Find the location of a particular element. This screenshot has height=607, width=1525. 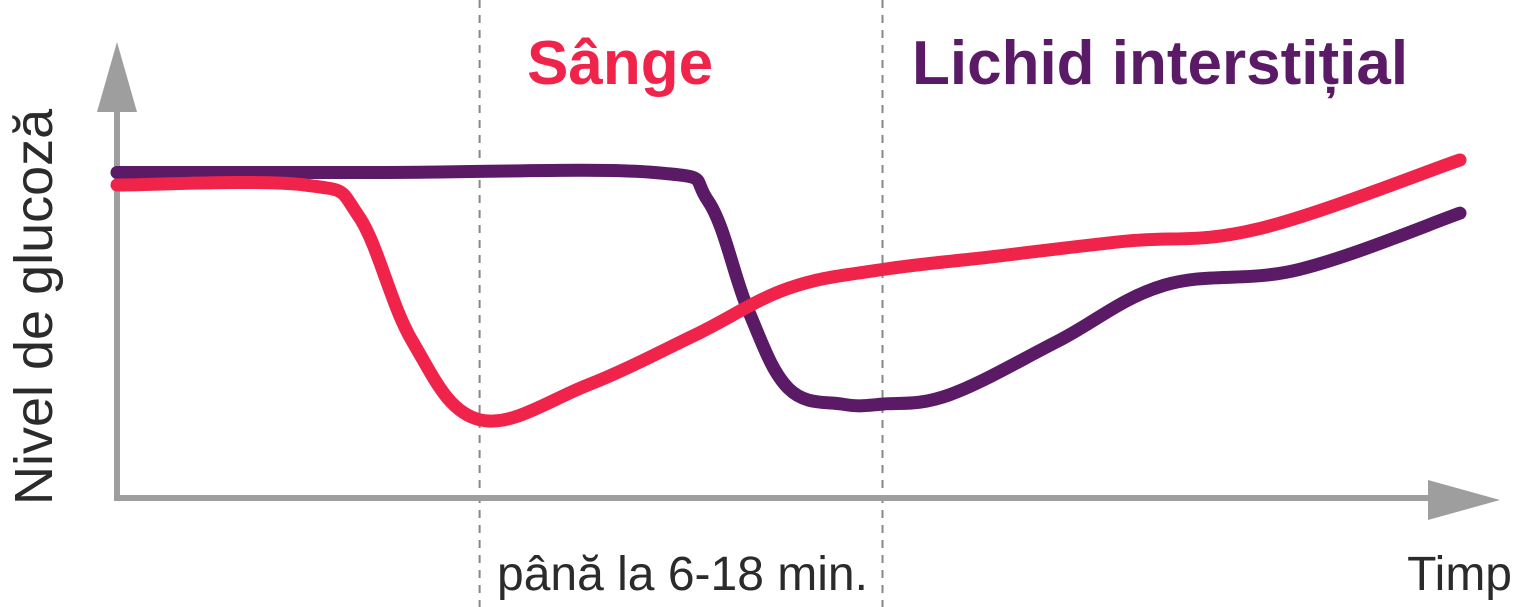

legend-interstitial-fluid: Lichid interstițial is located at coordinates (1160, 63).